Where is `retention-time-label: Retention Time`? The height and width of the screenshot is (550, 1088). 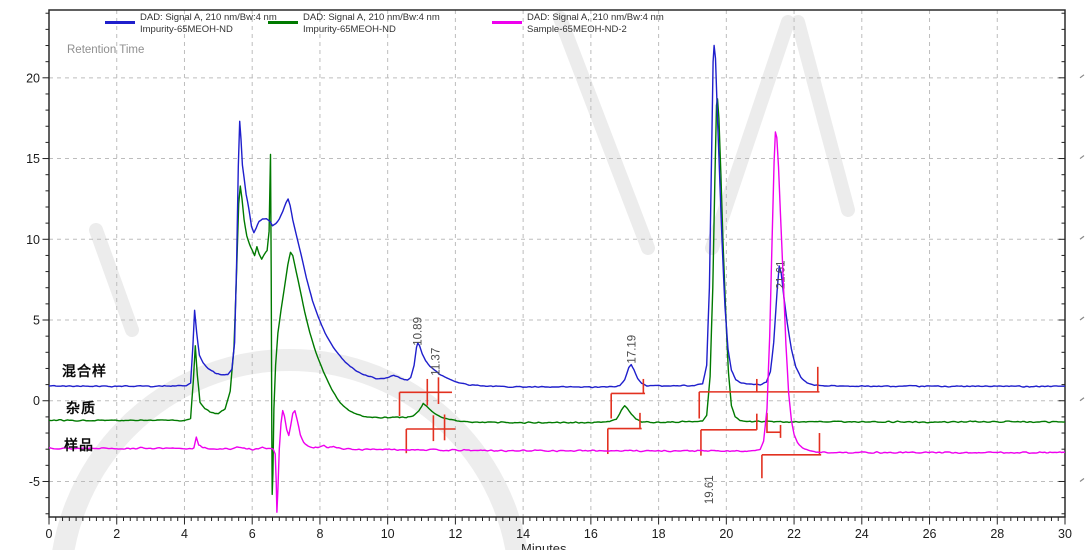
retention-time-label: Retention Time is located at coordinates (106, 50).